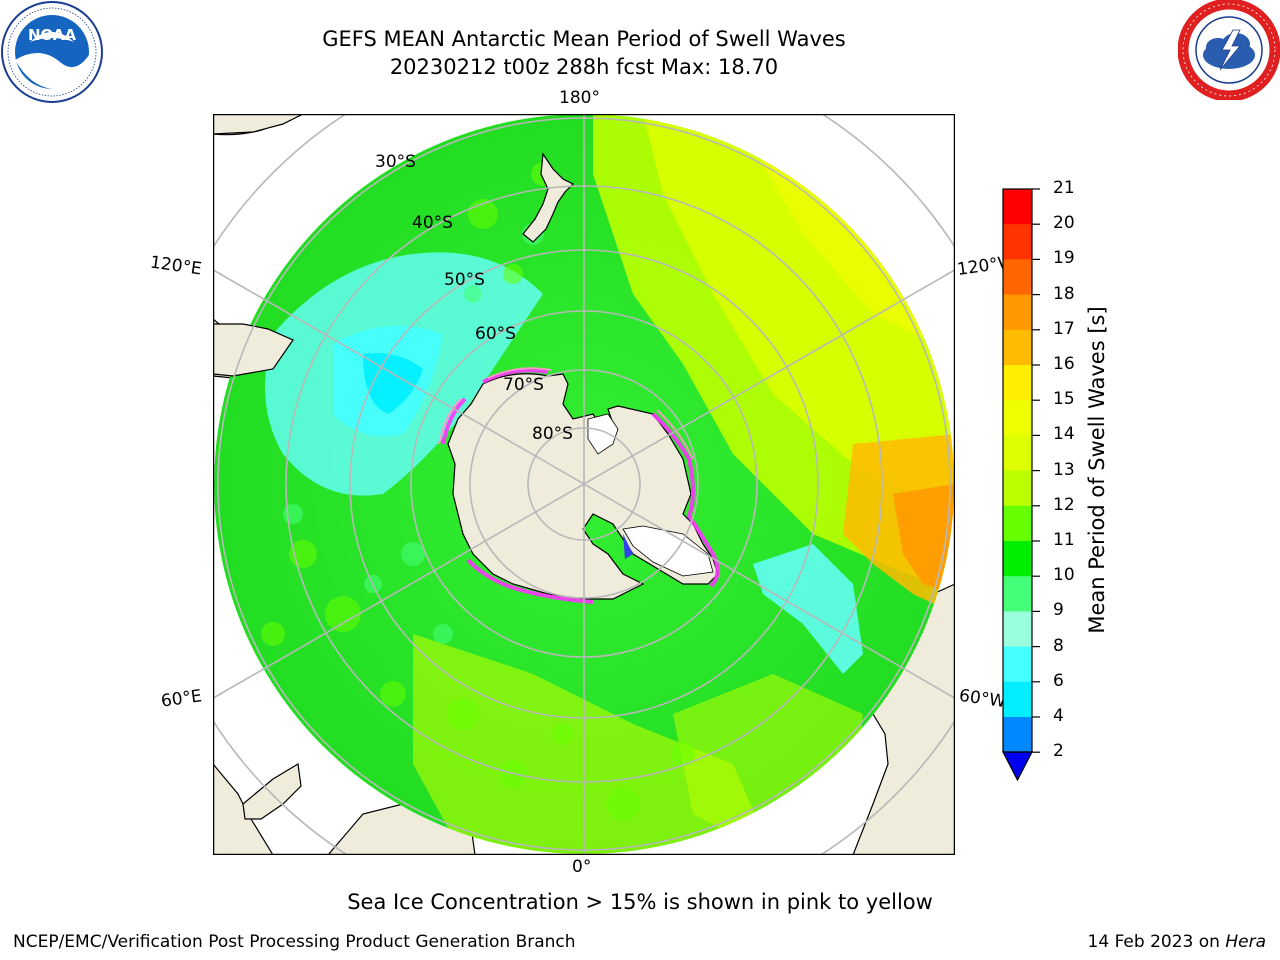 The height and width of the screenshot is (960, 1280). What do you see at coordinates (1036, 470) in the screenshot?
I see `colorbar-ticks` at bounding box center [1036, 470].